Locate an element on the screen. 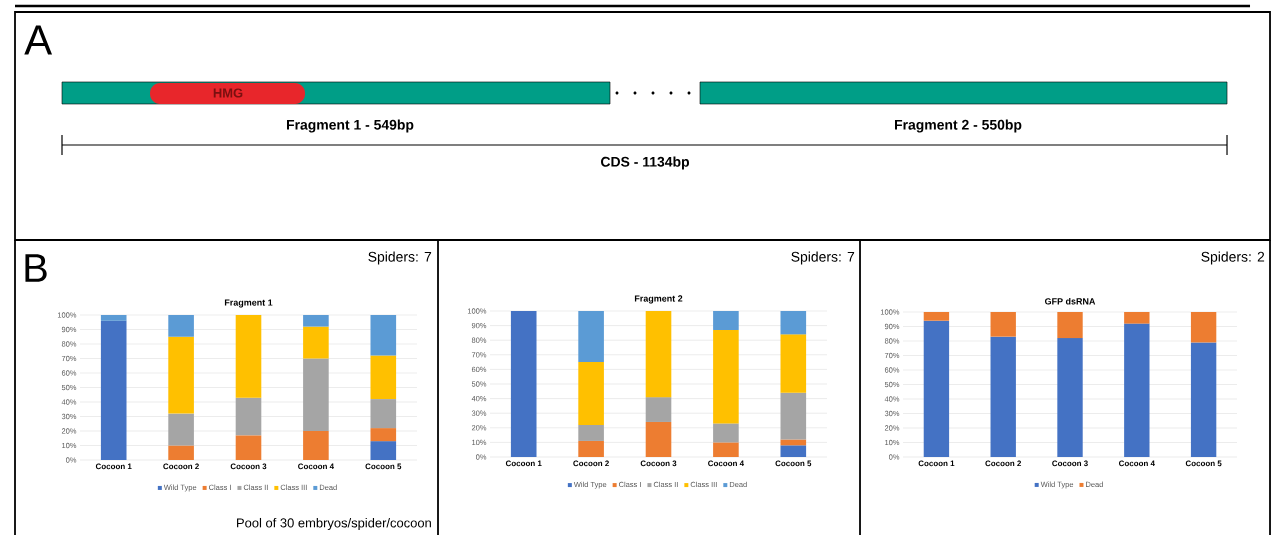 The height and width of the screenshot is (535, 1273). text: Fragment 2 - 550bp is located at coordinates (958, 126).